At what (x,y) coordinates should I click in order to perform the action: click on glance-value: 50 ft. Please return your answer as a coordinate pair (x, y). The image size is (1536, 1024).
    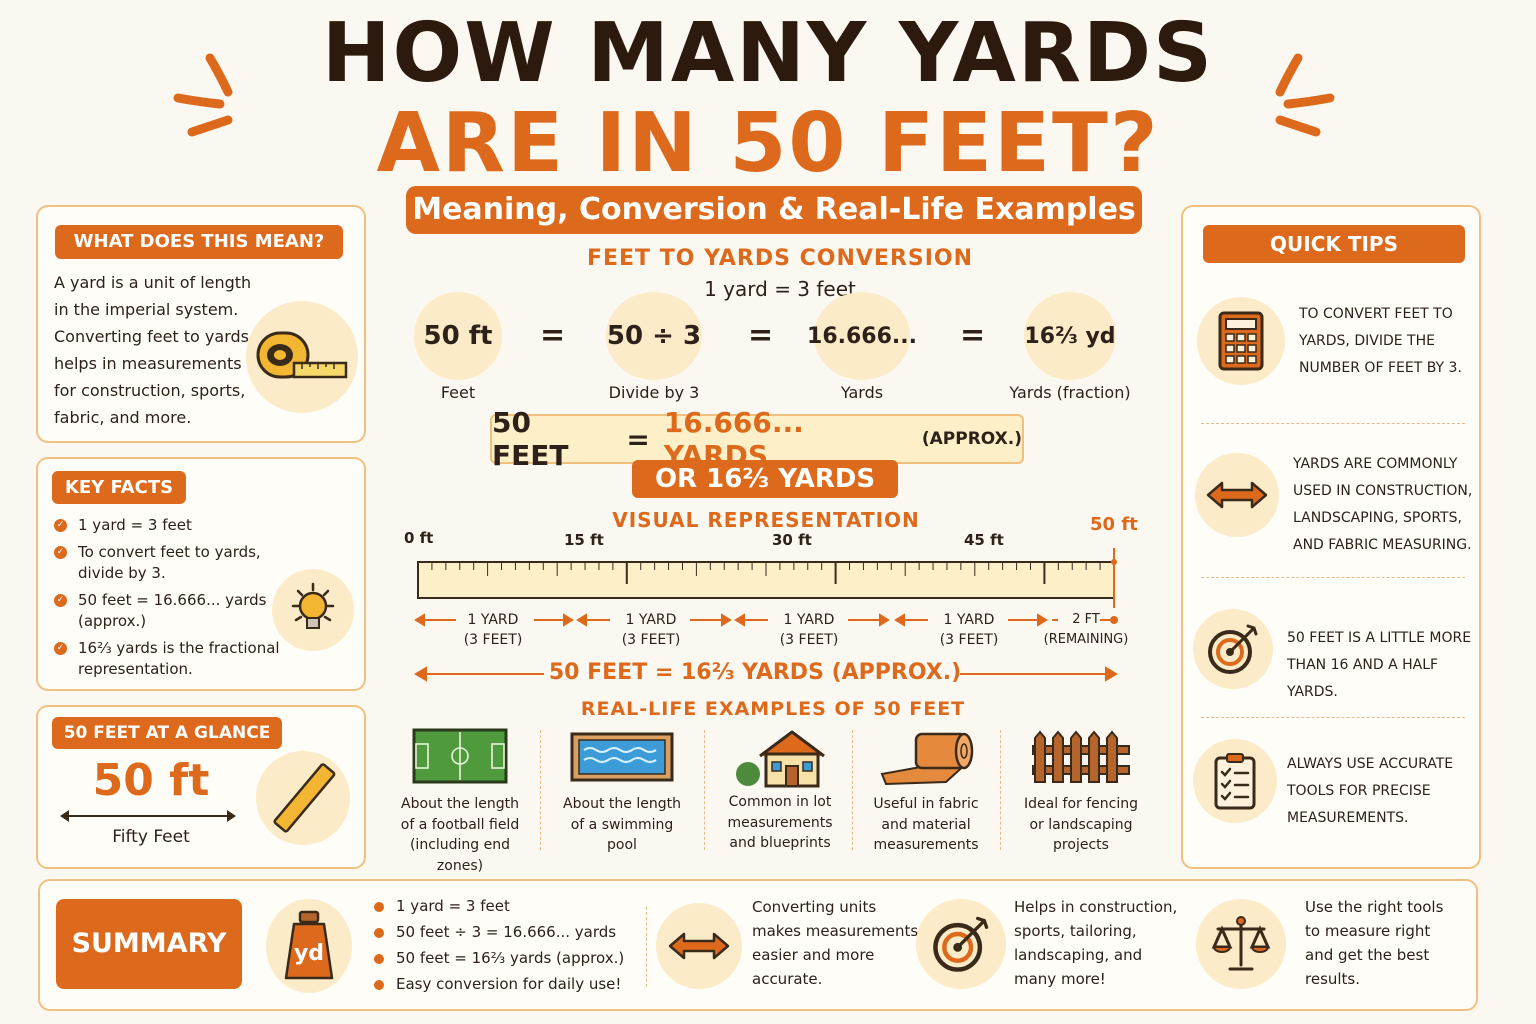
    Looking at the image, I should click on (151, 780).